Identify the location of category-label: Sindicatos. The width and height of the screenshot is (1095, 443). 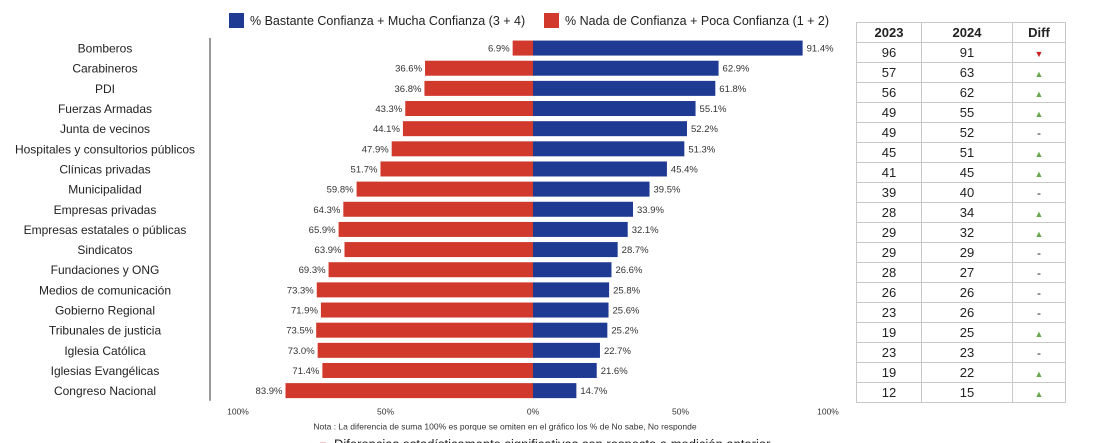
(104, 250).